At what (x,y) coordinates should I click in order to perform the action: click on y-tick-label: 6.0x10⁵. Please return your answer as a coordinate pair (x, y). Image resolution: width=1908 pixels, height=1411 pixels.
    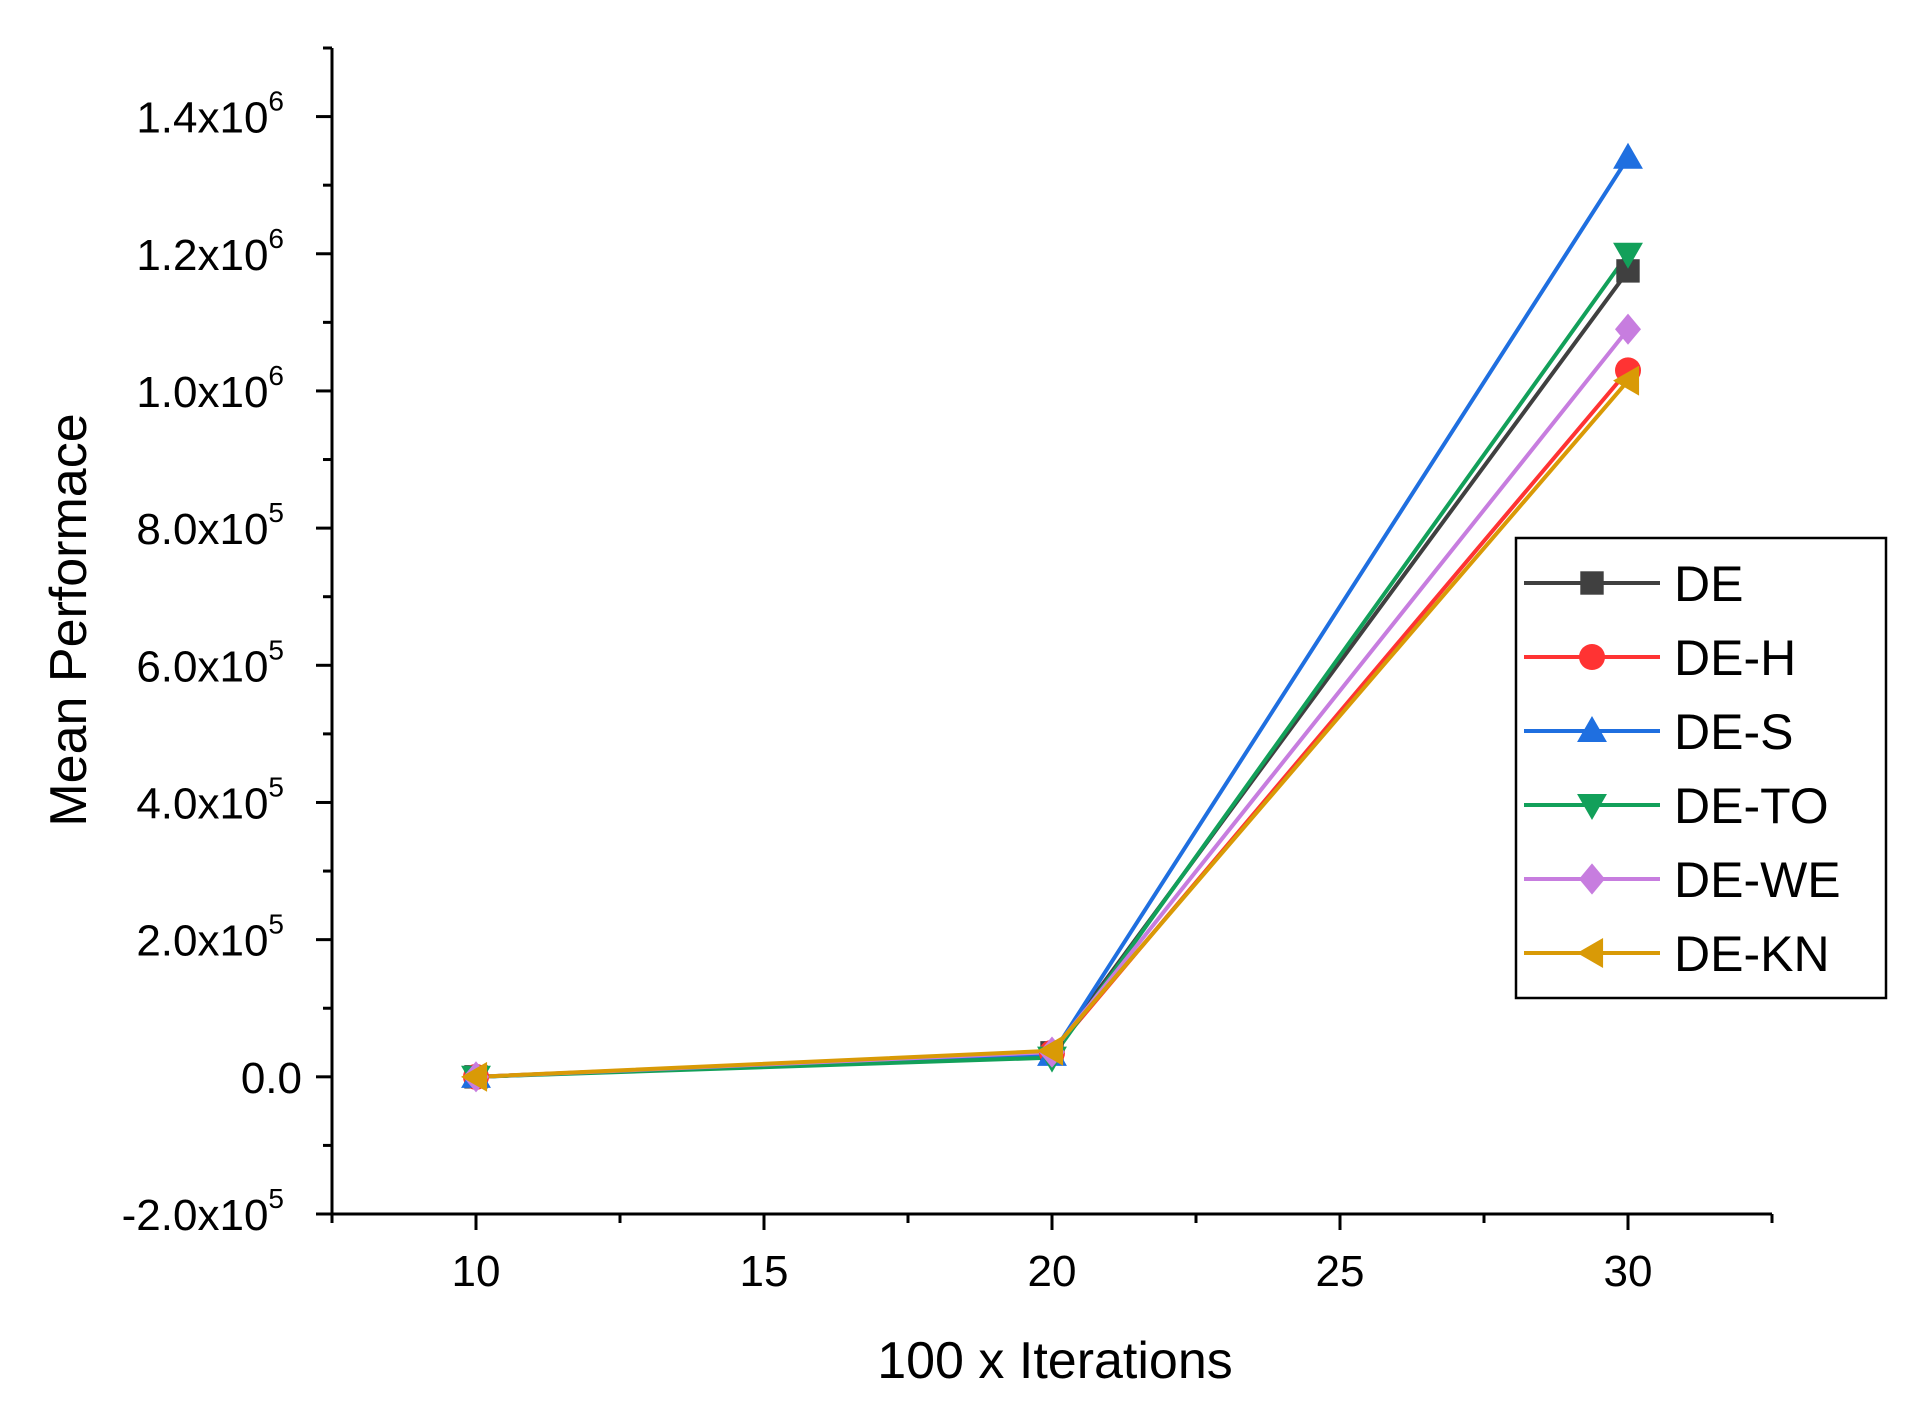
    Looking at the image, I should click on (210, 662).